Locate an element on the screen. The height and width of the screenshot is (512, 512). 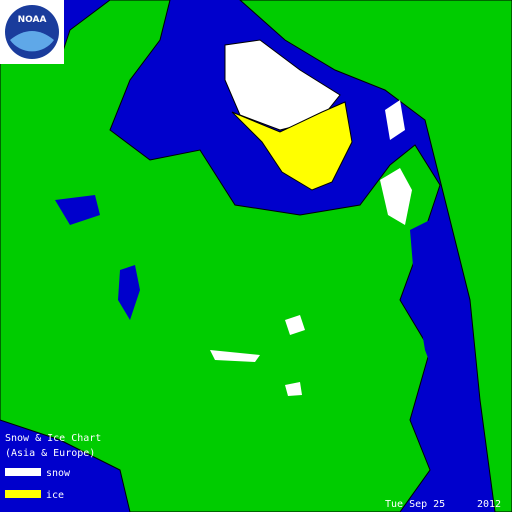
caspian-sea is located at coordinates (129, 292).